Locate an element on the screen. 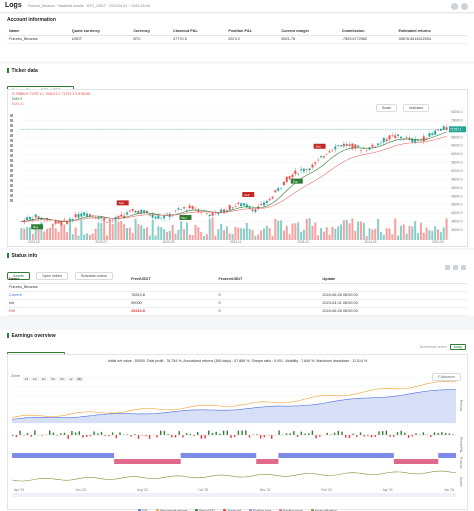  ticker-title: Ticker data is located at coordinates (22, 71).